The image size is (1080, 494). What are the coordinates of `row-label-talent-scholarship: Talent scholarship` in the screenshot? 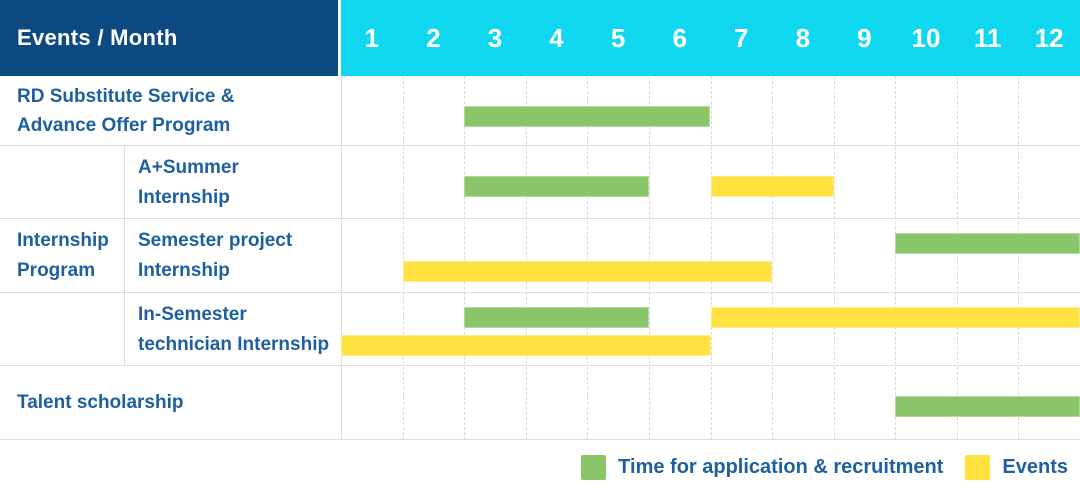 It's located at (100, 402).